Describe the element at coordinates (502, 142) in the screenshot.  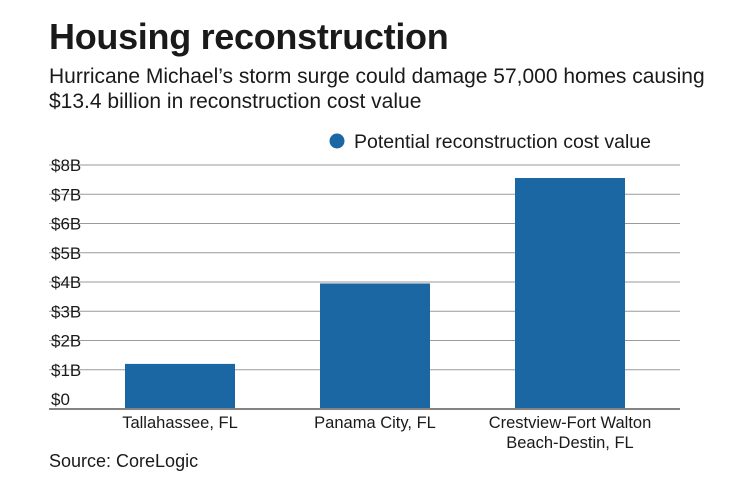
I see `legend-label: Potential reconstruction cost value` at that location.